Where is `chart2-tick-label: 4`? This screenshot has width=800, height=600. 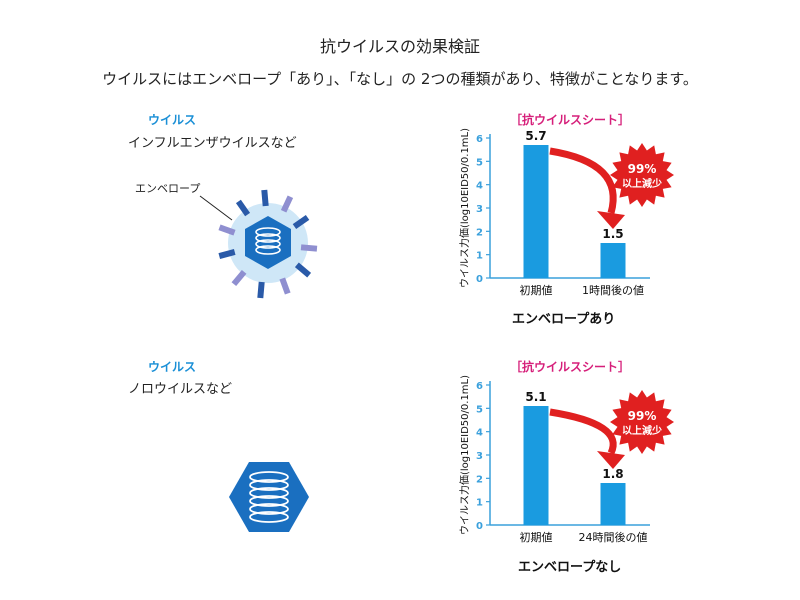 chart2-tick-label: 4 is located at coordinates (479, 433).